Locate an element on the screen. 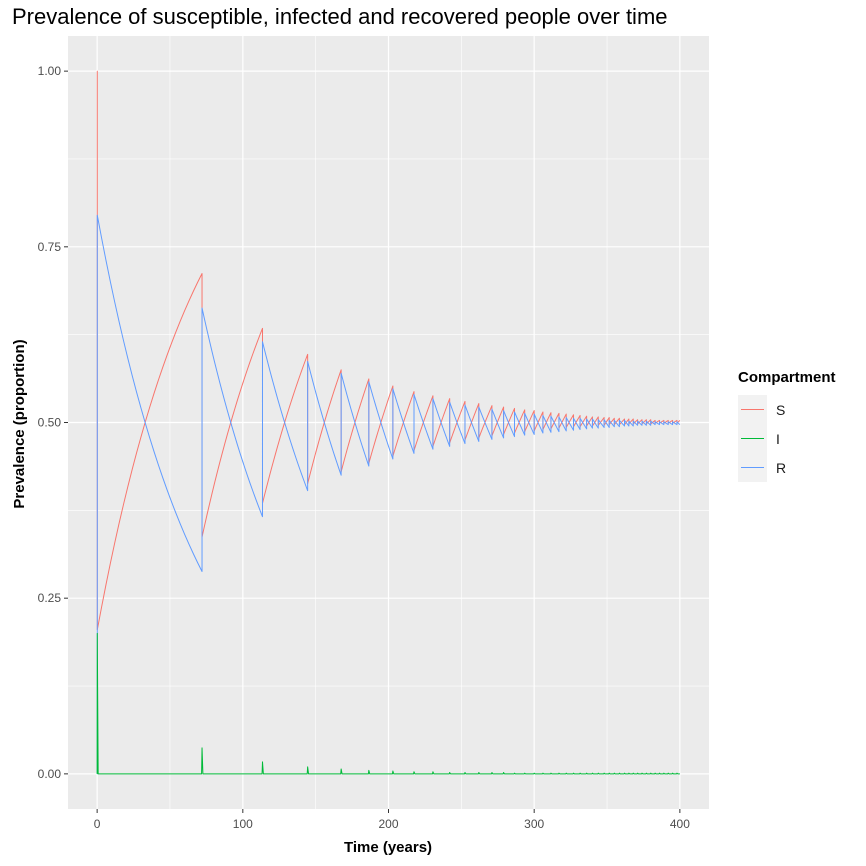  x-tick-label: 200 is located at coordinates (388, 824).